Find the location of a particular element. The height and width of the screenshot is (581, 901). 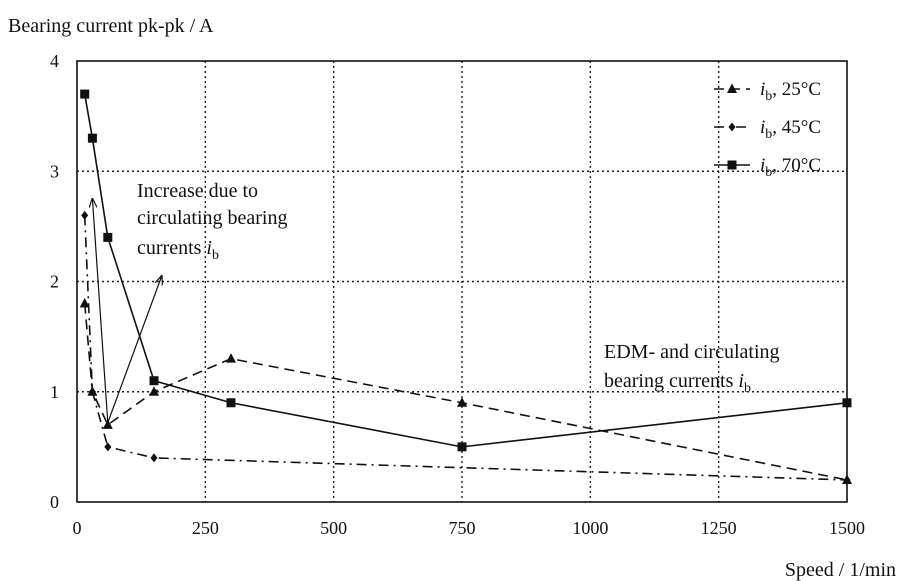

legend-entry: ib, 25°C is located at coordinates (767, 91).